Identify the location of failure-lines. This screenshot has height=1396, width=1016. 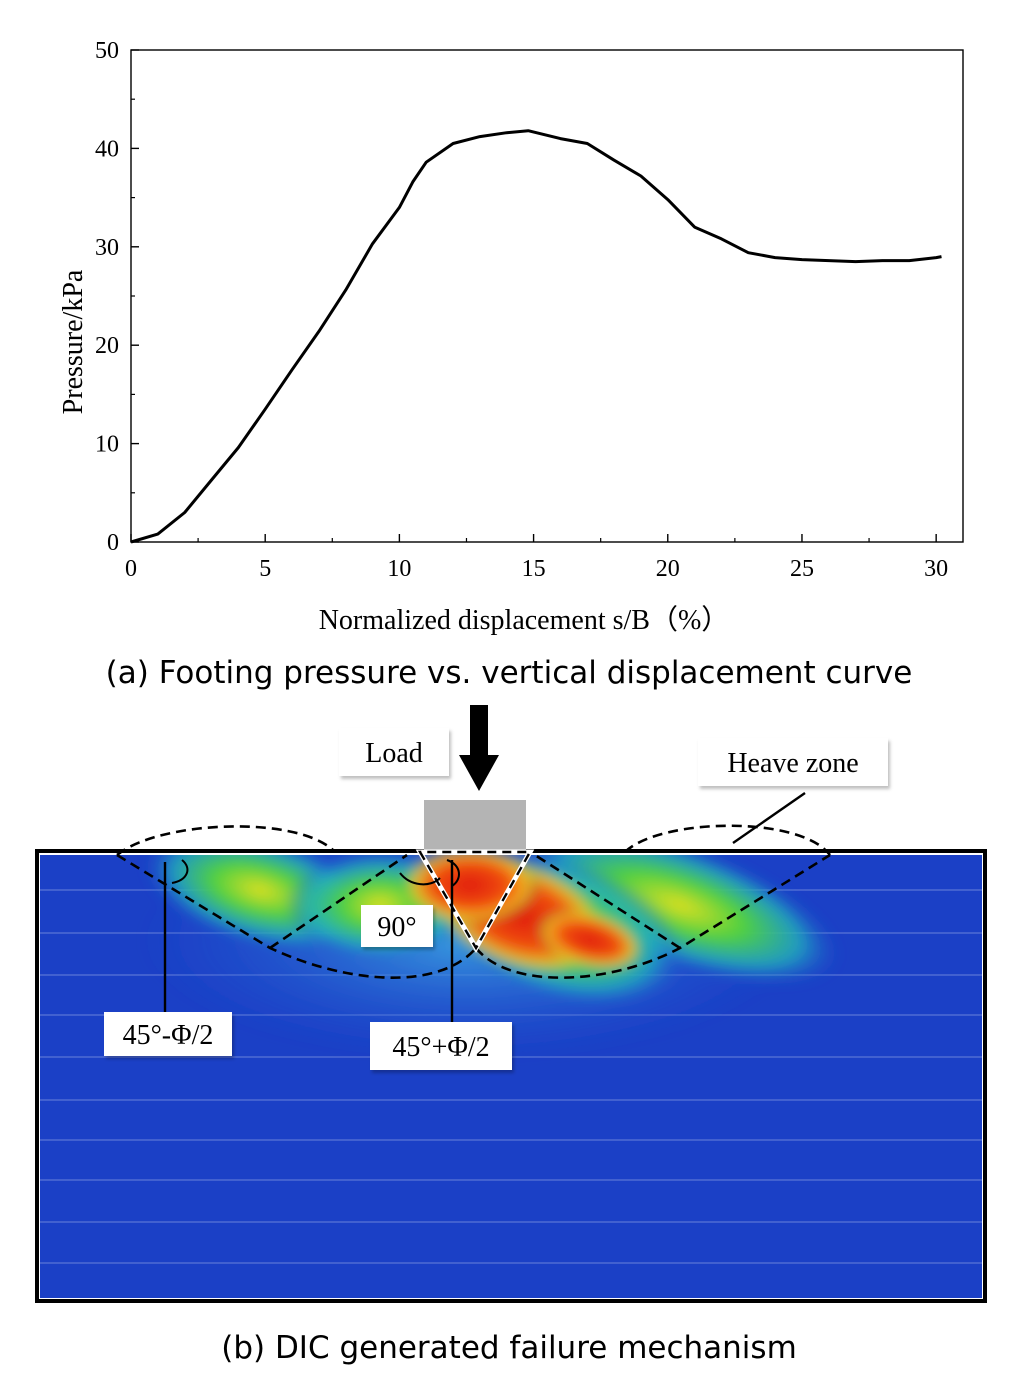
(474, 901).